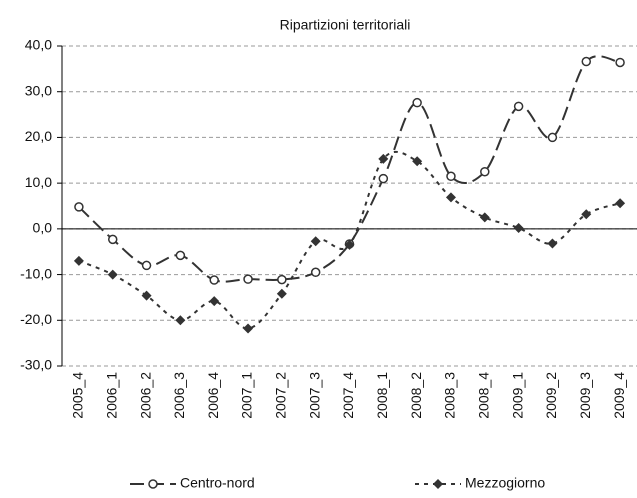 This screenshot has height=498, width=637. Describe the element at coordinates (217, 483) in the screenshot. I see `legend-label: Centro-nord` at that location.